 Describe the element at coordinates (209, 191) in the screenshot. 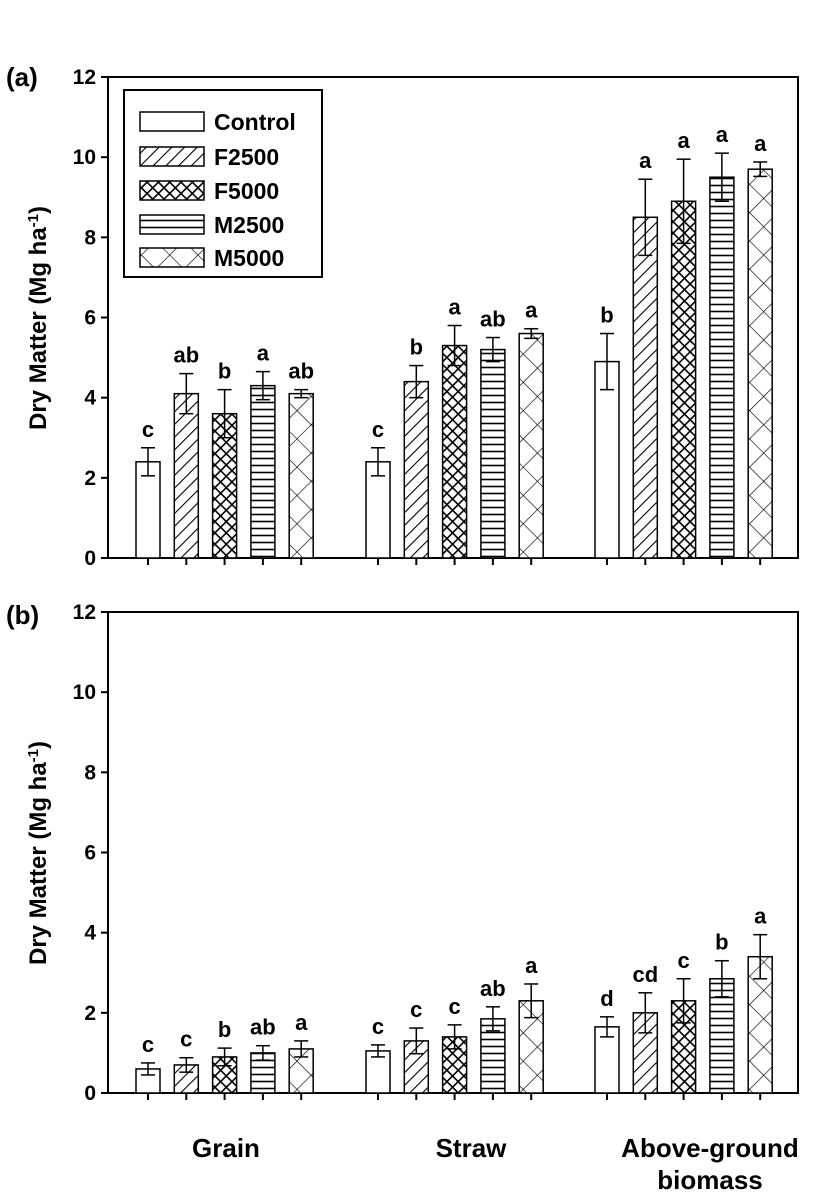

I see `legend-item-f5000: F5000` at that location.